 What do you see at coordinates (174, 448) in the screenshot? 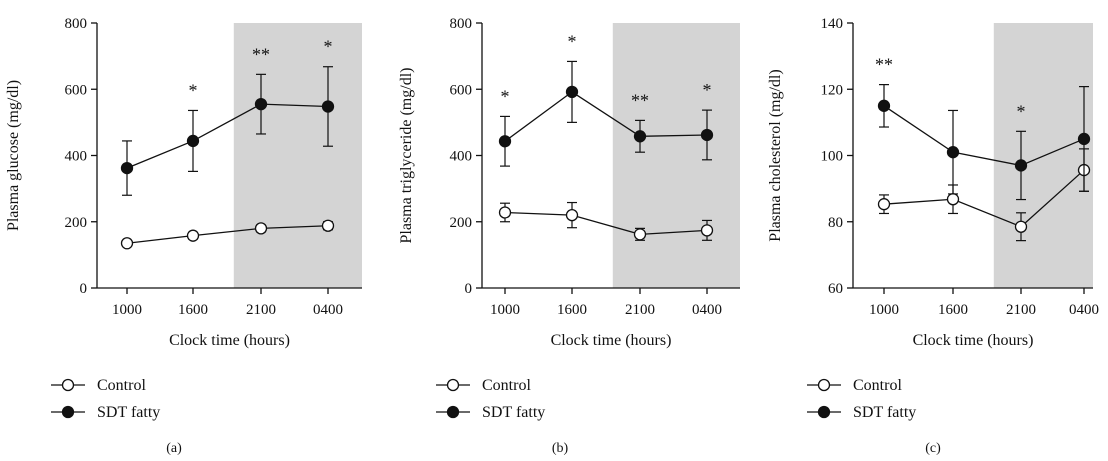
I see `panel-label: (a)` at bounding box center [174, 448].